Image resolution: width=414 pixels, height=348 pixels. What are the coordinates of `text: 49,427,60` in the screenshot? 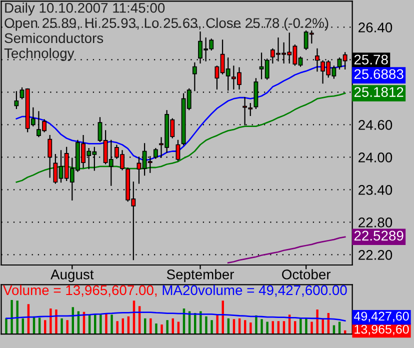 It's located at (381, 317).